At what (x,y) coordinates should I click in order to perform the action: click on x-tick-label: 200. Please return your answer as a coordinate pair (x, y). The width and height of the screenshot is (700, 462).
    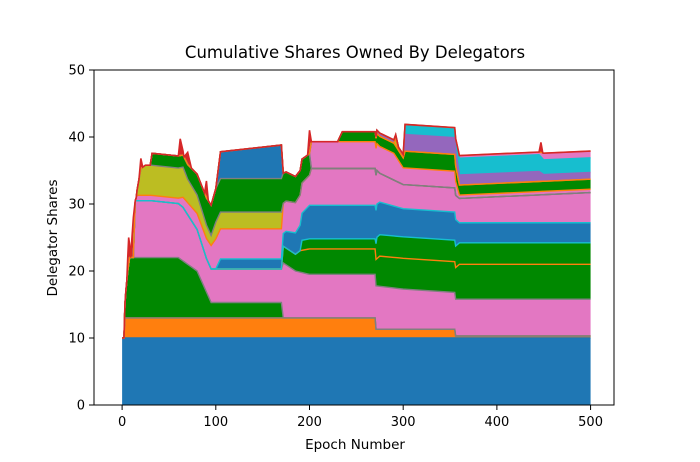
    Looking at the image, I should click on (309, 422).